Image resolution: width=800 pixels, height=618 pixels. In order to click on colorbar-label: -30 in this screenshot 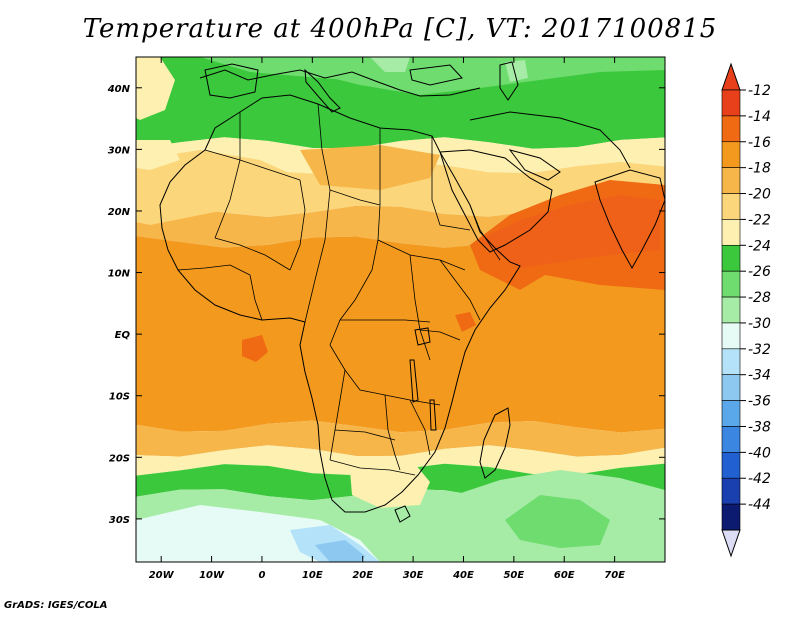, I will do `click(759, 324)`.